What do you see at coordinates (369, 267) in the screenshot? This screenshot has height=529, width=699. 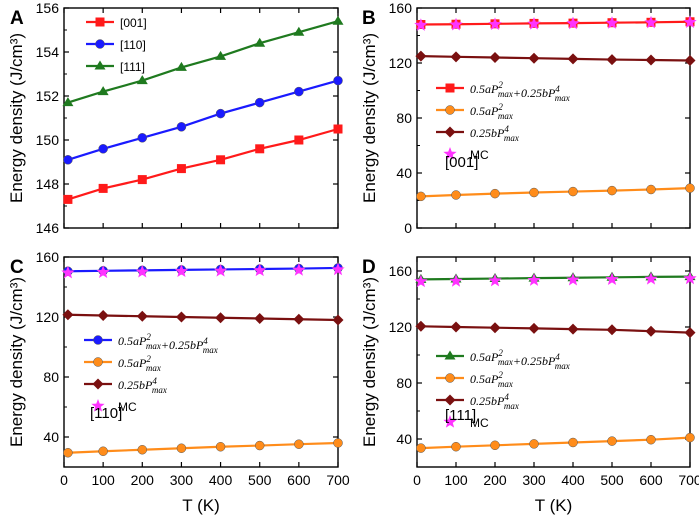 I see `panel-label: D` at bounding box center [369, 267].